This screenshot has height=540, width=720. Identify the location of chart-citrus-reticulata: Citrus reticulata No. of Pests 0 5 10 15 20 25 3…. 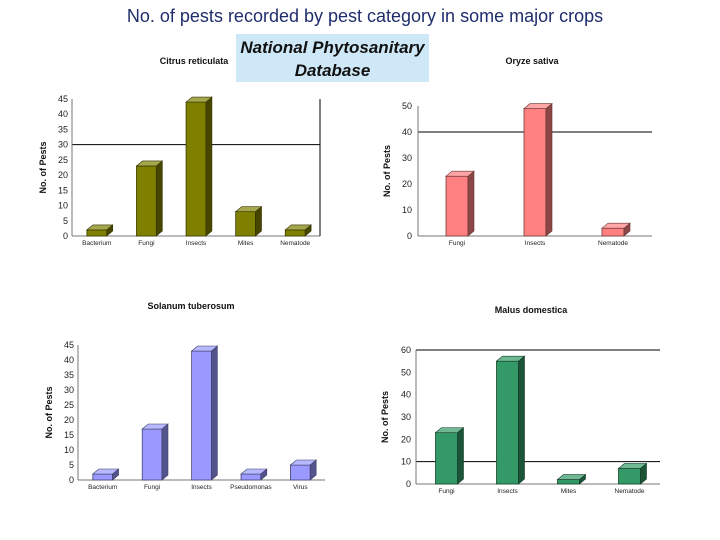
(179, 151).